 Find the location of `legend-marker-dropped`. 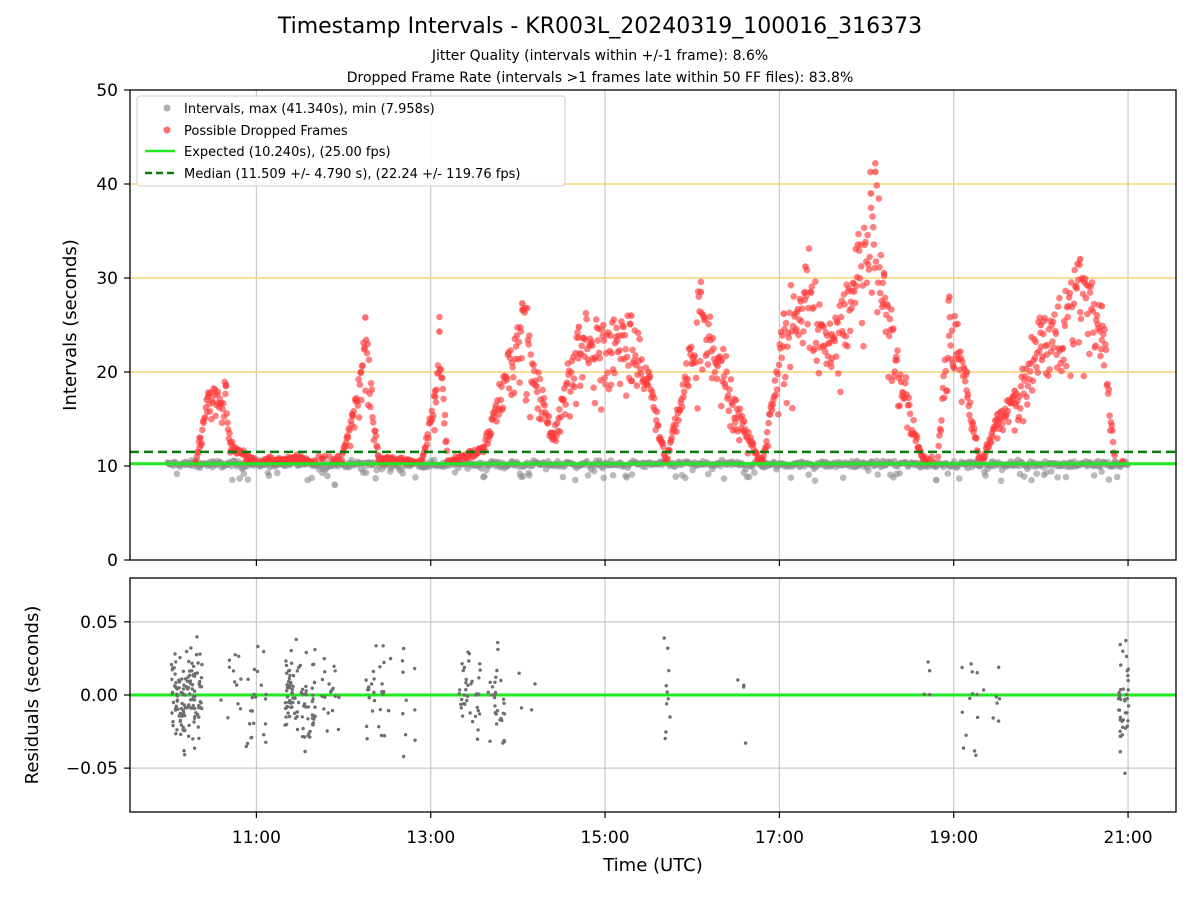

legend-marker-dropped is located at coordinates (167, 130).